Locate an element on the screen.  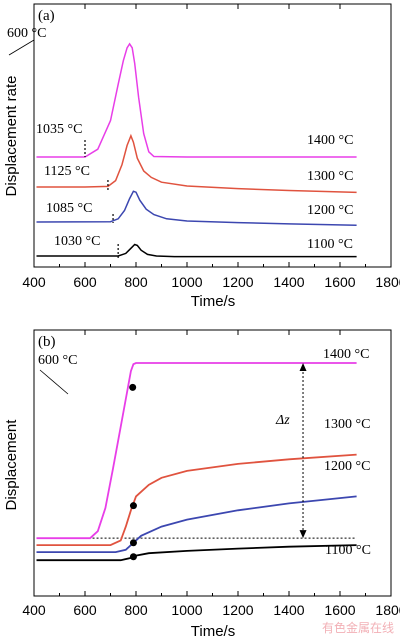
panel-b-x-tick-label: 1800 is located at coordinates (387, 610).